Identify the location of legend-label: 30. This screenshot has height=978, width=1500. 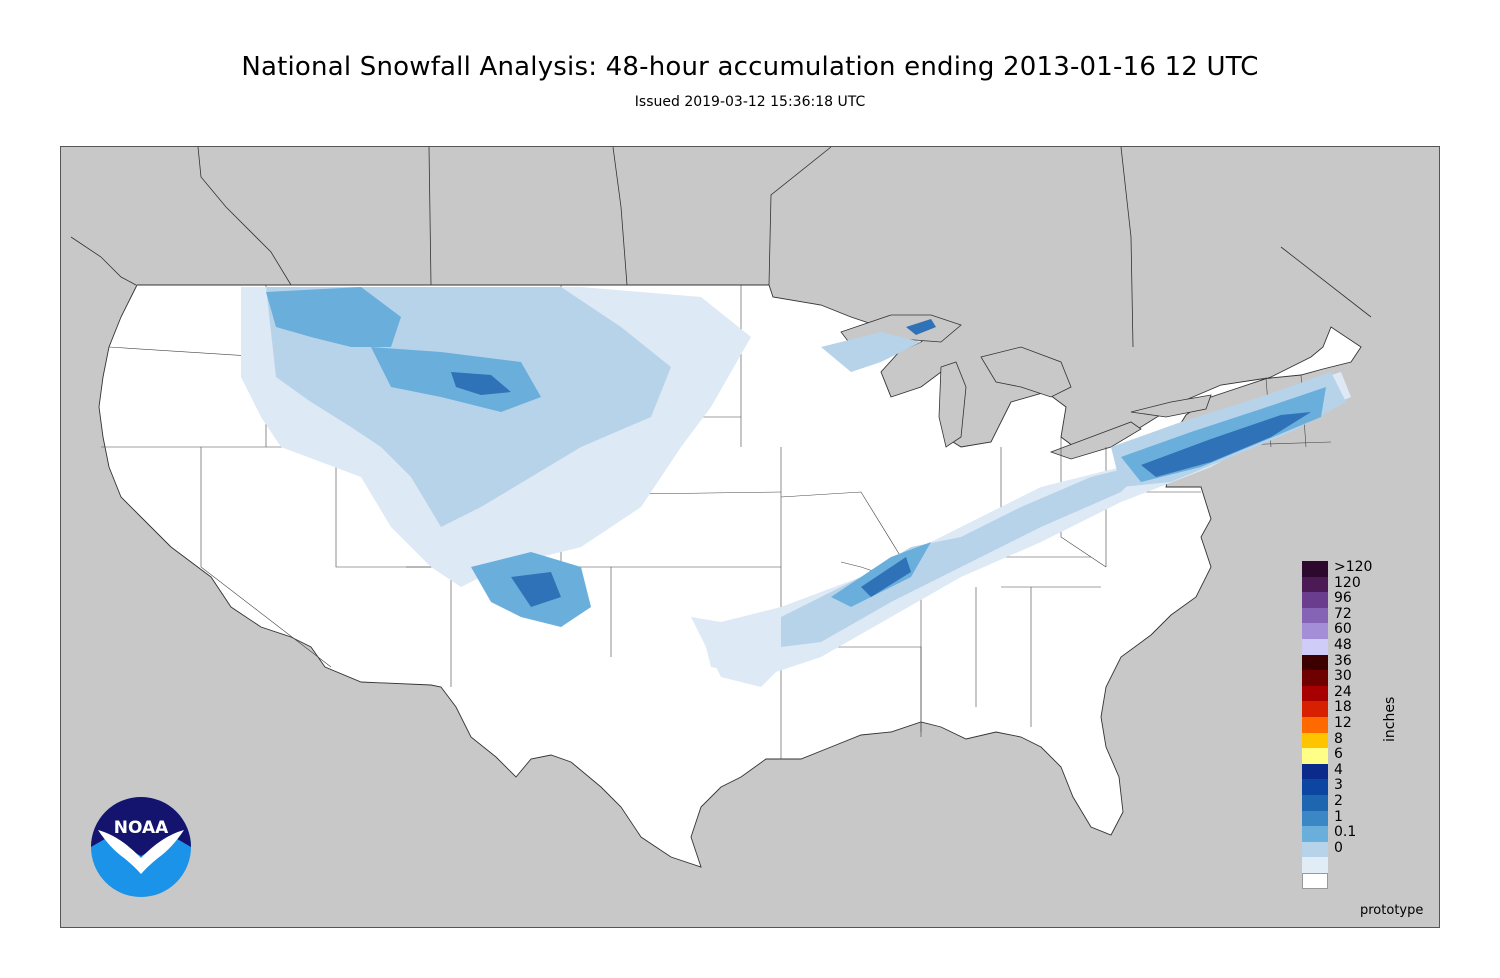
(1343, 676).